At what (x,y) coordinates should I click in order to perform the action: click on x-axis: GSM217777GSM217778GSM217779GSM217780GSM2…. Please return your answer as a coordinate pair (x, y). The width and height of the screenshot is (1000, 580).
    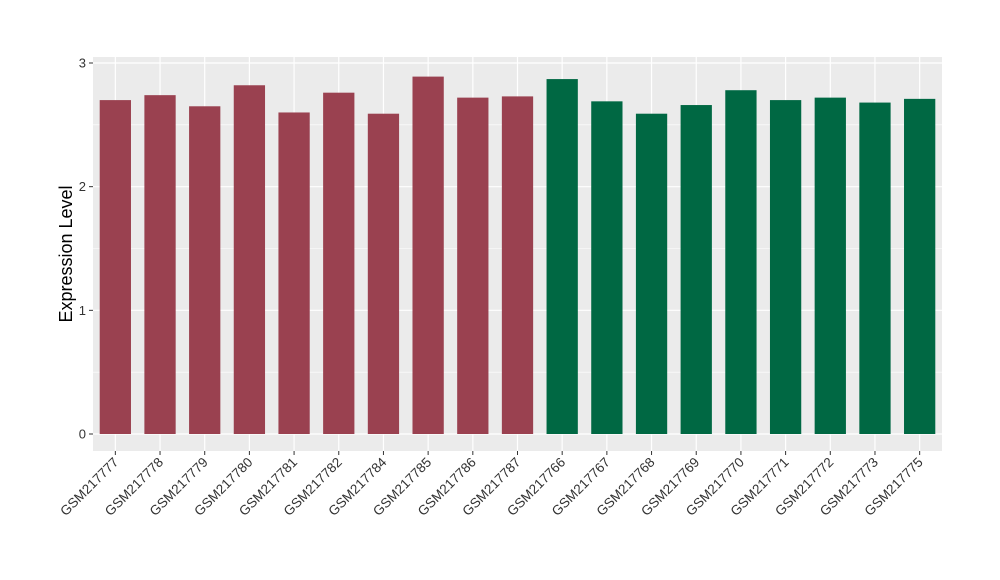
    Looking at the image, I should click on (491, 485).